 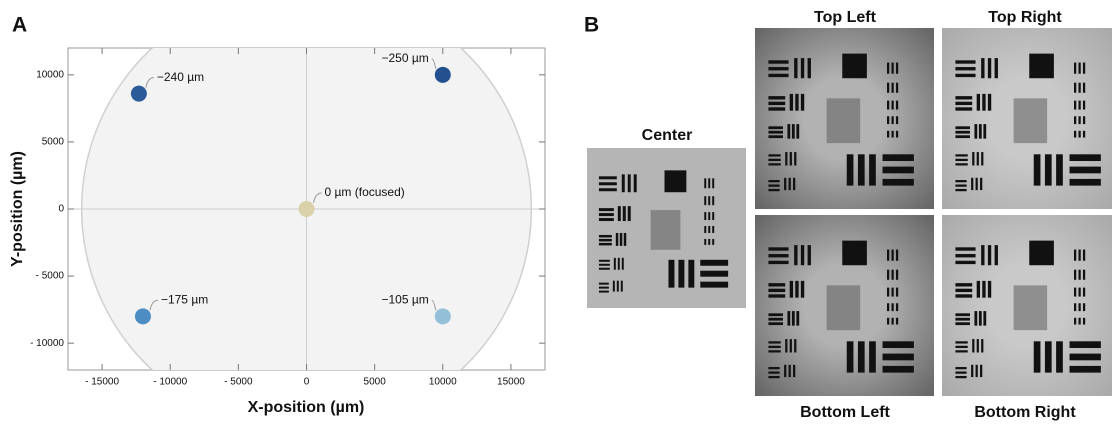 What do you see at coordinates (1025, 17) in the screenshot?
I see `image-title: Top Right` at bounding box center [1025, 17].